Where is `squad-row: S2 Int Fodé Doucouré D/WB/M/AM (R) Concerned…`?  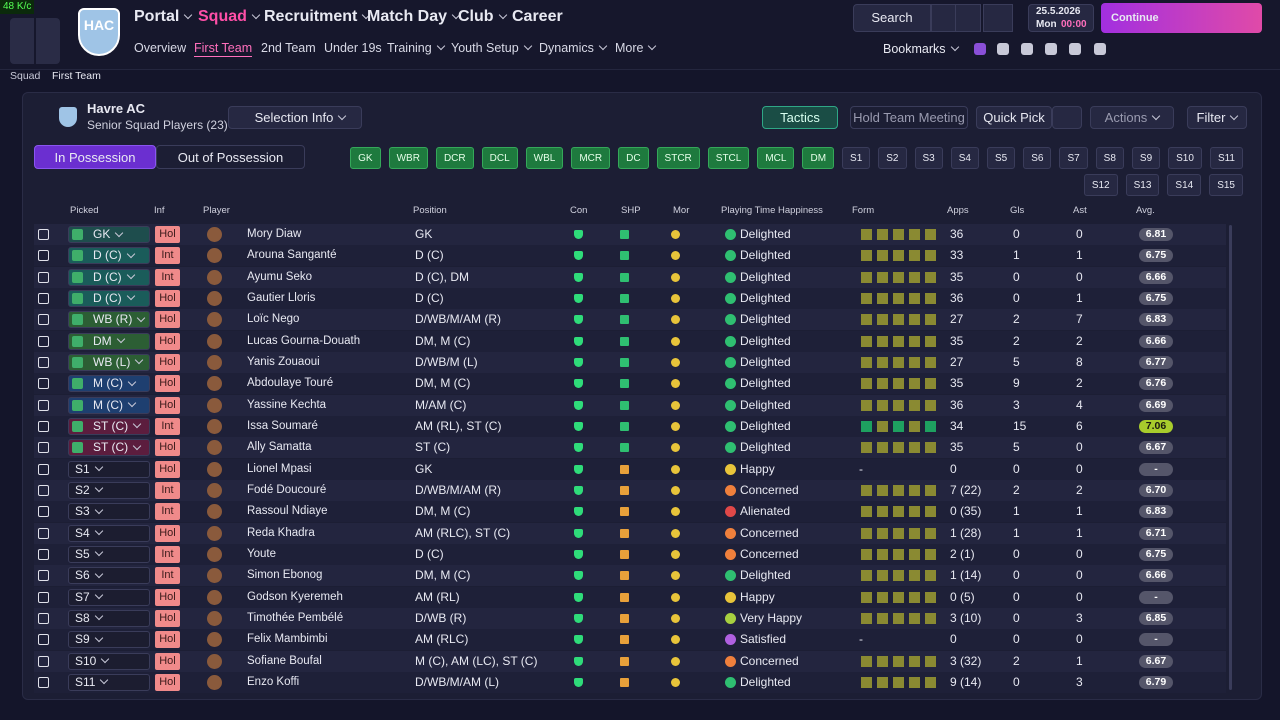 squad-row: S2 Int Fodé Doucouré D/WB/M/AM (R) Concerned… is located at coordinates (630, 490).